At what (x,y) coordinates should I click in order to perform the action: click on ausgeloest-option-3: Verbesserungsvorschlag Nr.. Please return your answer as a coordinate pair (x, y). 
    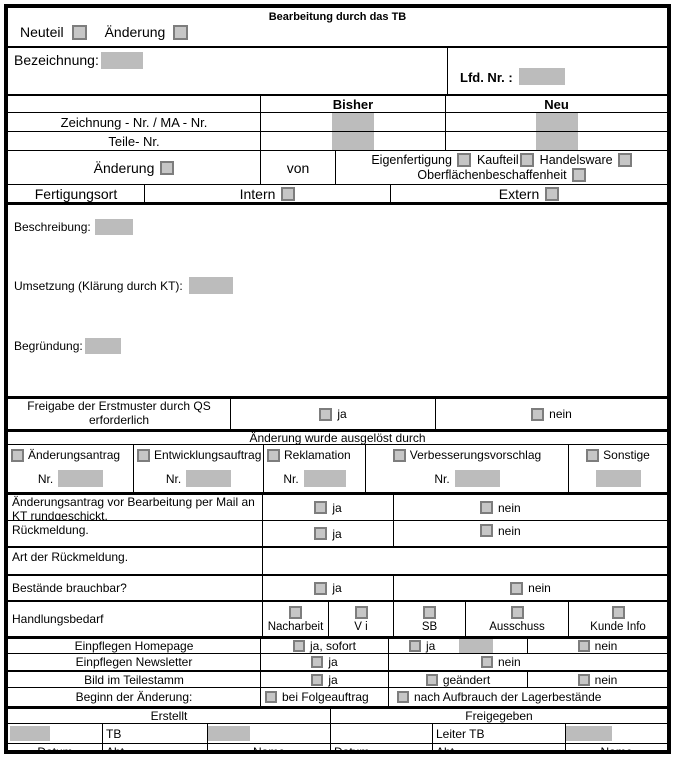
    Looking at the image, I should click on (466, 468).